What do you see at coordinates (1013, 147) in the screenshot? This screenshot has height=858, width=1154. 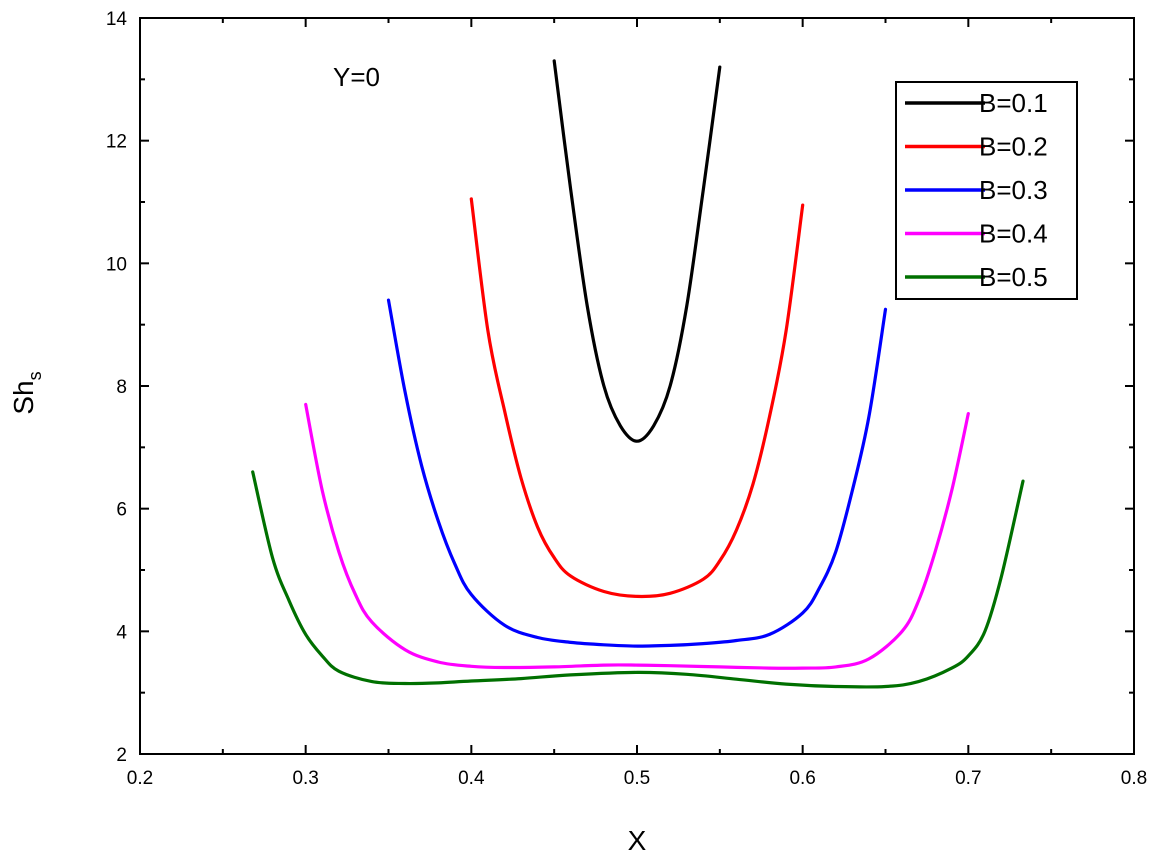 I see `legend-label: B=0.2` at bounding box center [1013, 147].